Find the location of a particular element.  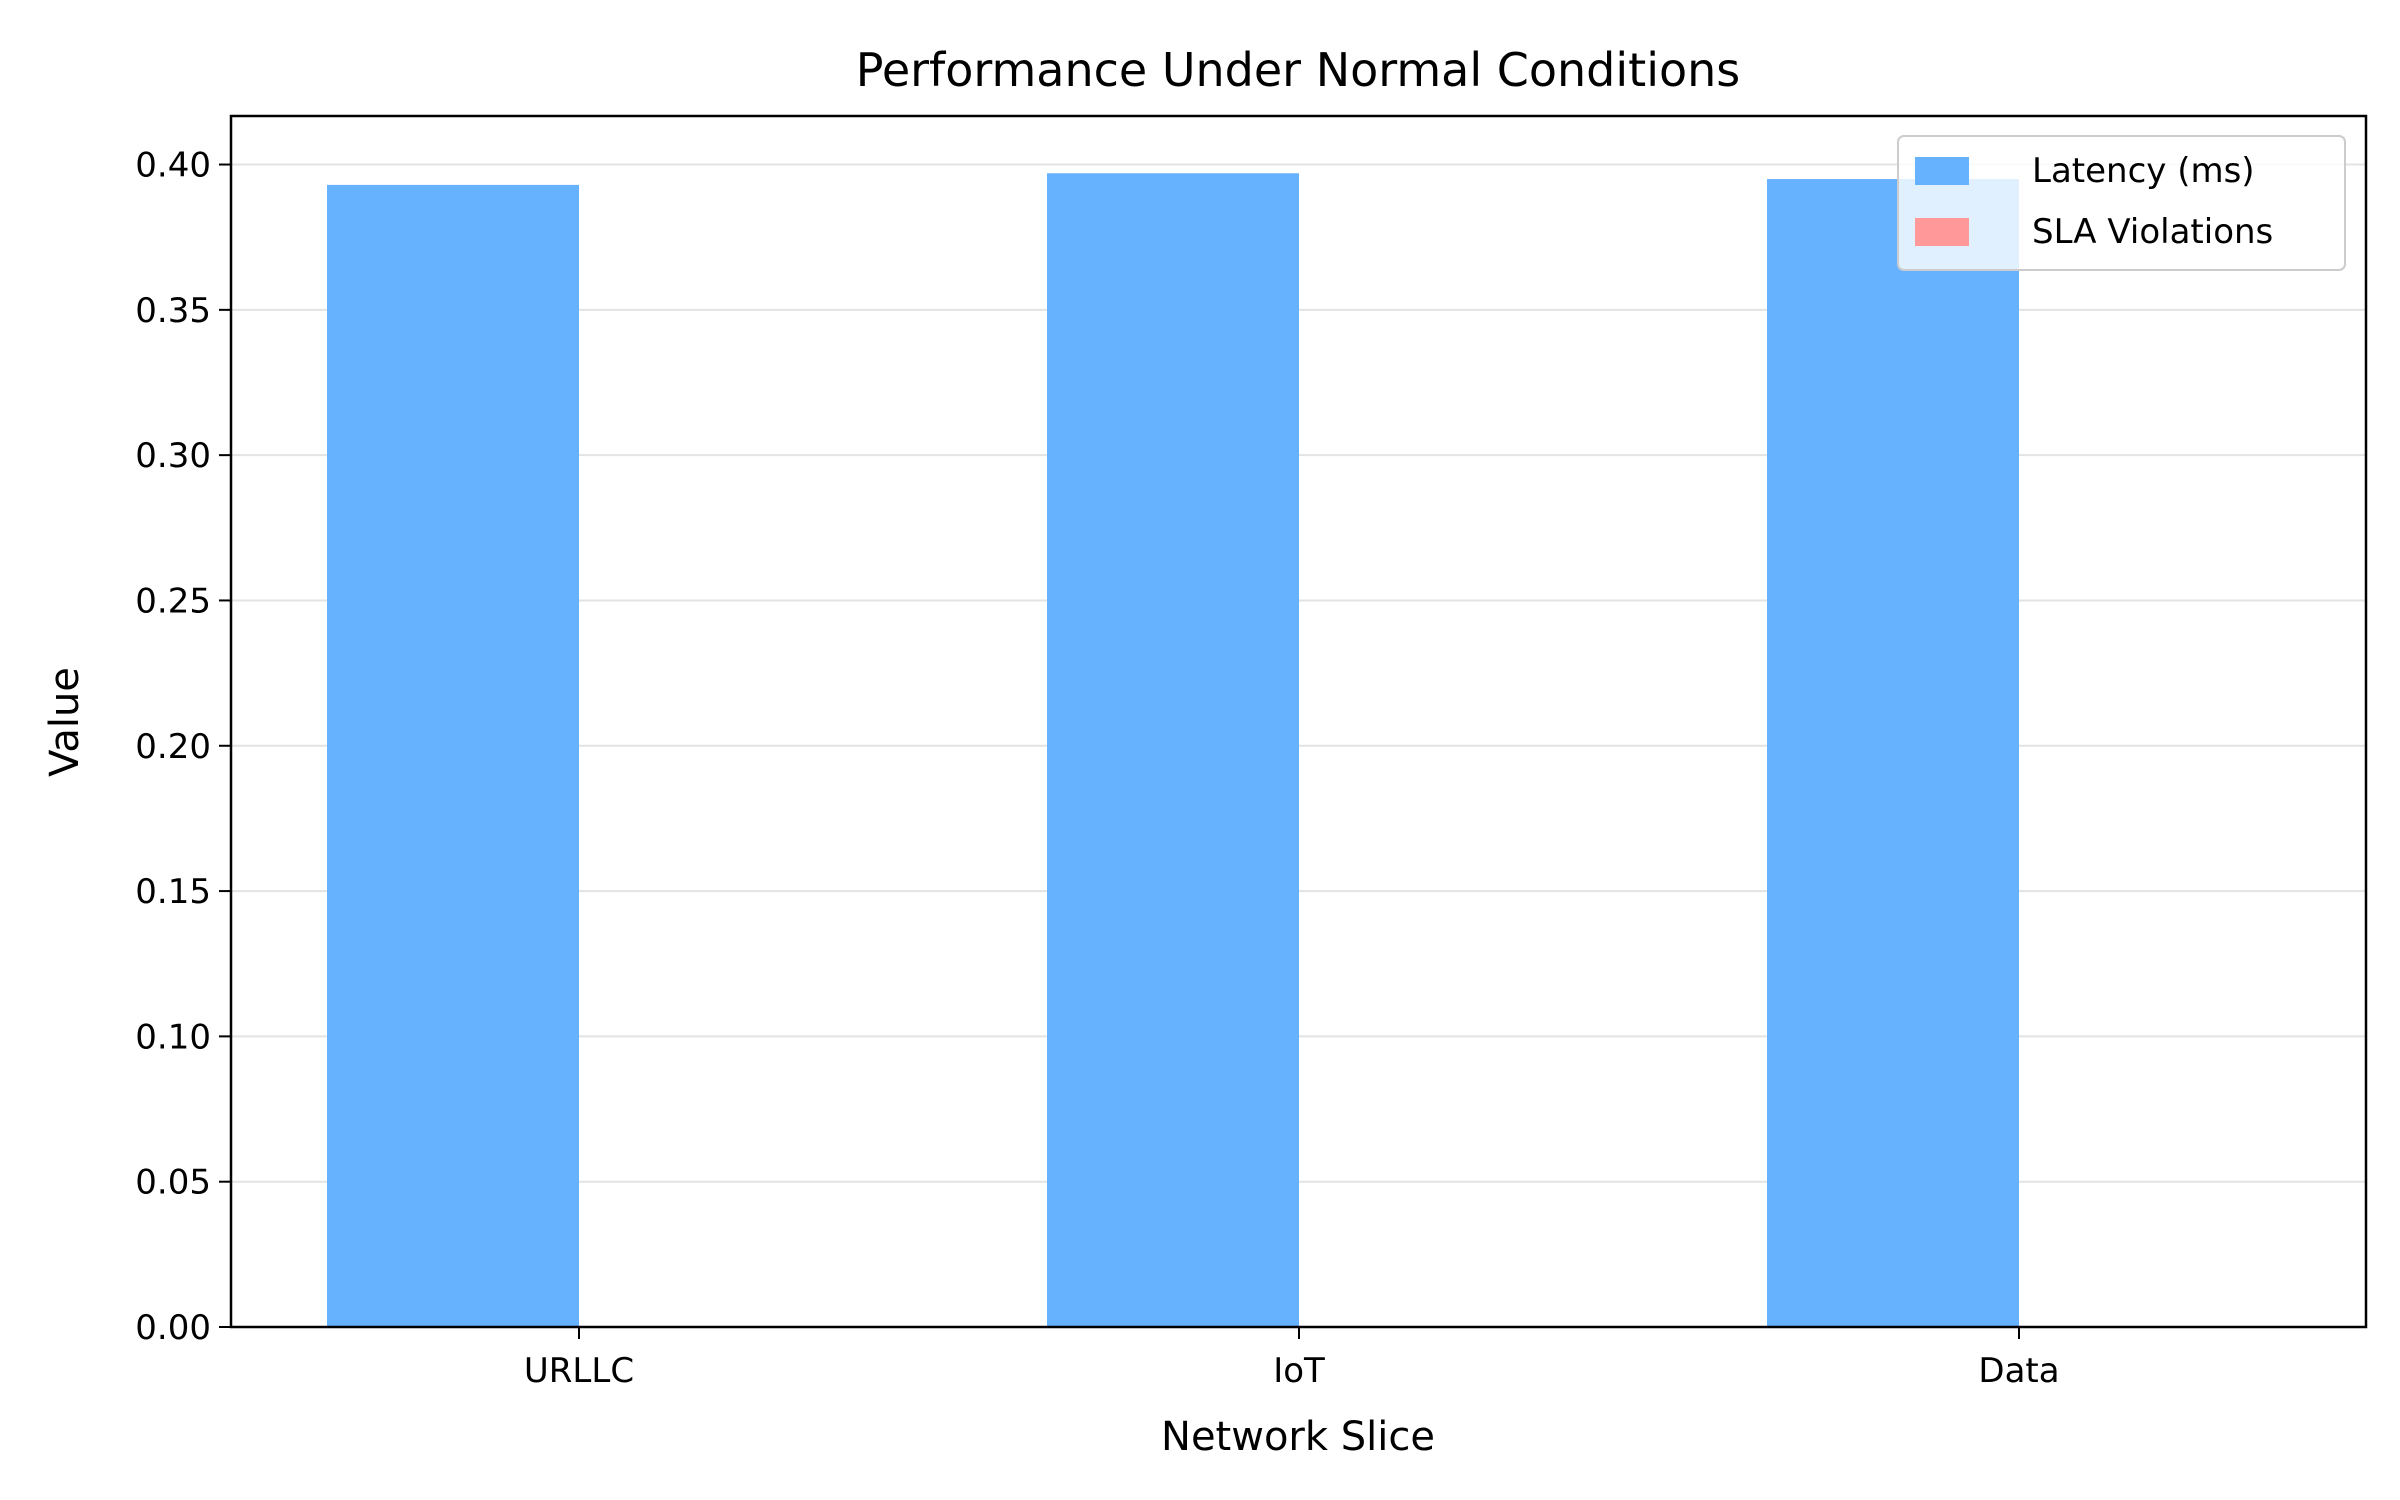

chart-title: Performance Under Normal Conditions is located at coordinates (1298, 70).